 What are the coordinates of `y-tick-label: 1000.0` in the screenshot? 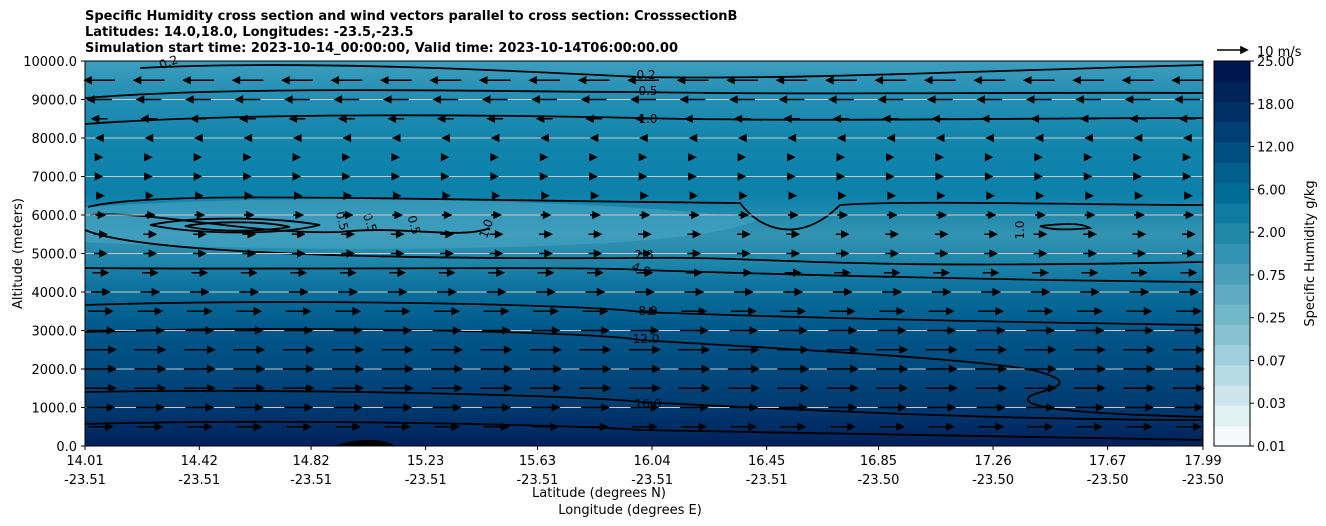 It's located at (55, 409).